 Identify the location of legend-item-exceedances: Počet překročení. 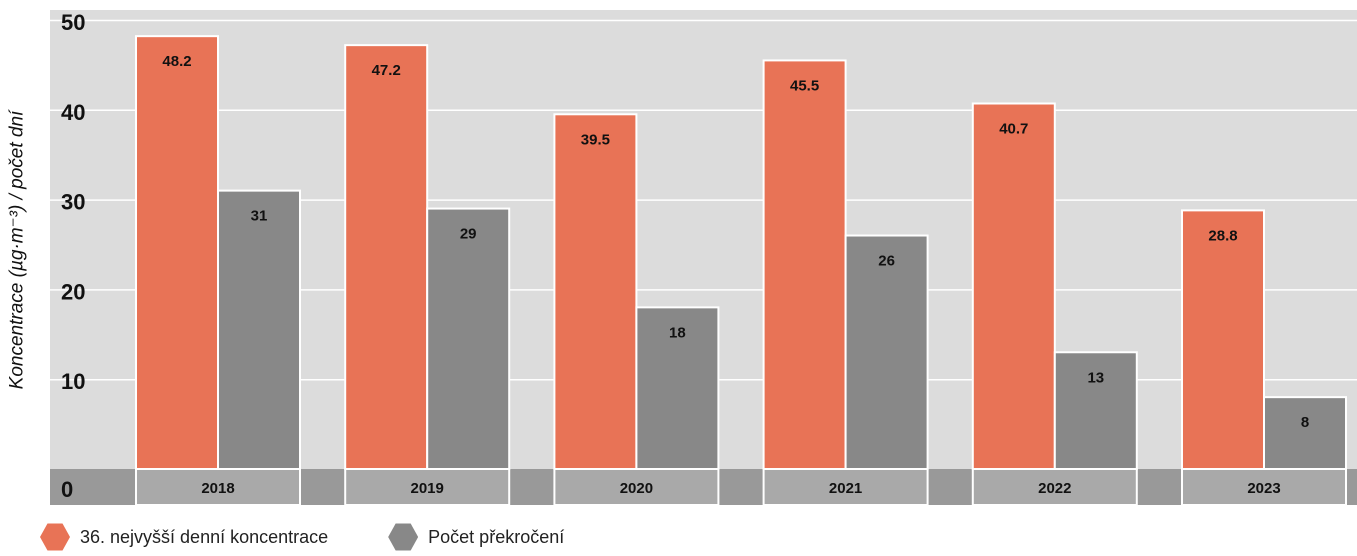
(476, 537).